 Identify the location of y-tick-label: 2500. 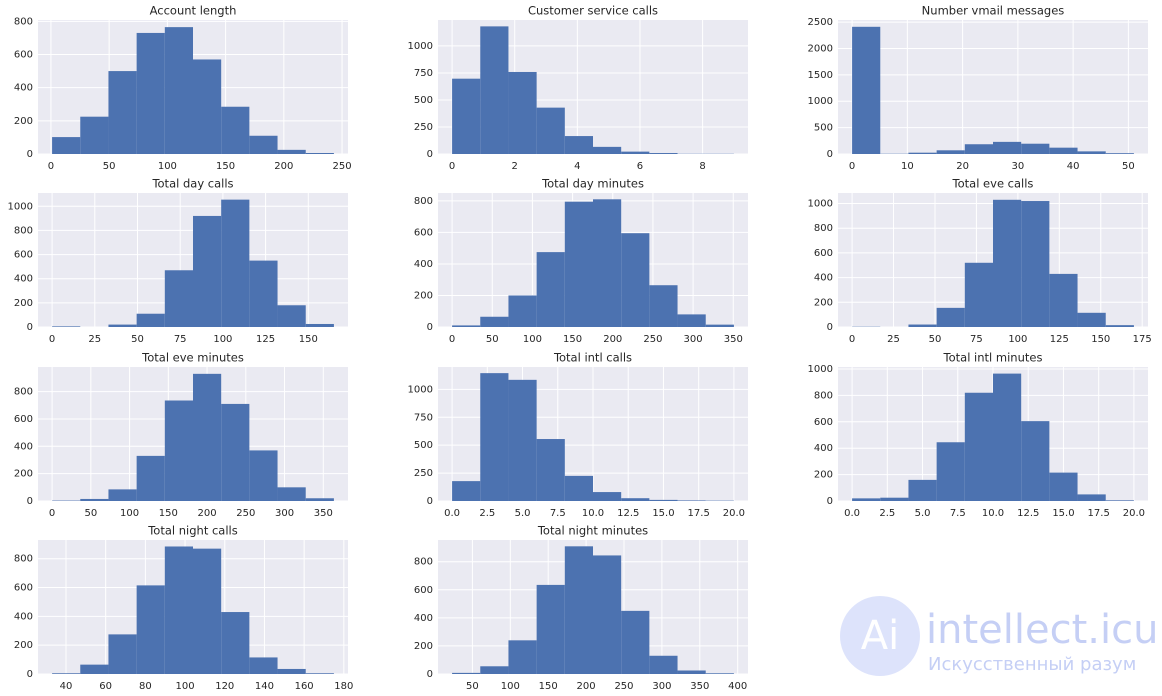
(820, 22).